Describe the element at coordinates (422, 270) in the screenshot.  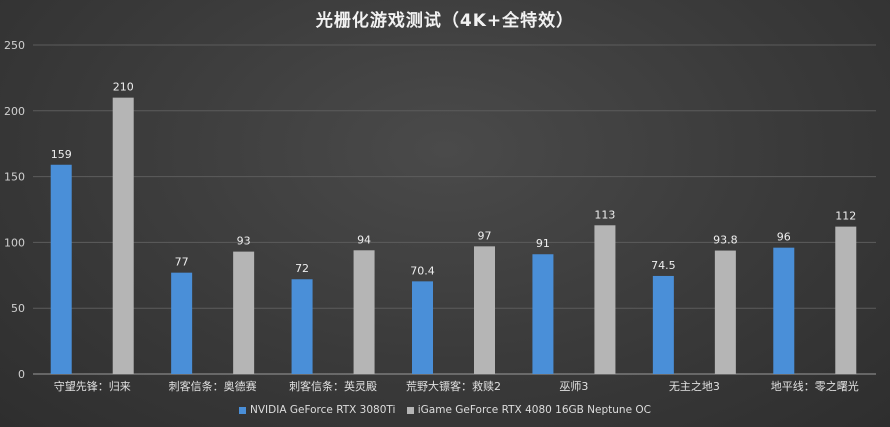
I see `data-label-s0-c3: 70.4` at that location.